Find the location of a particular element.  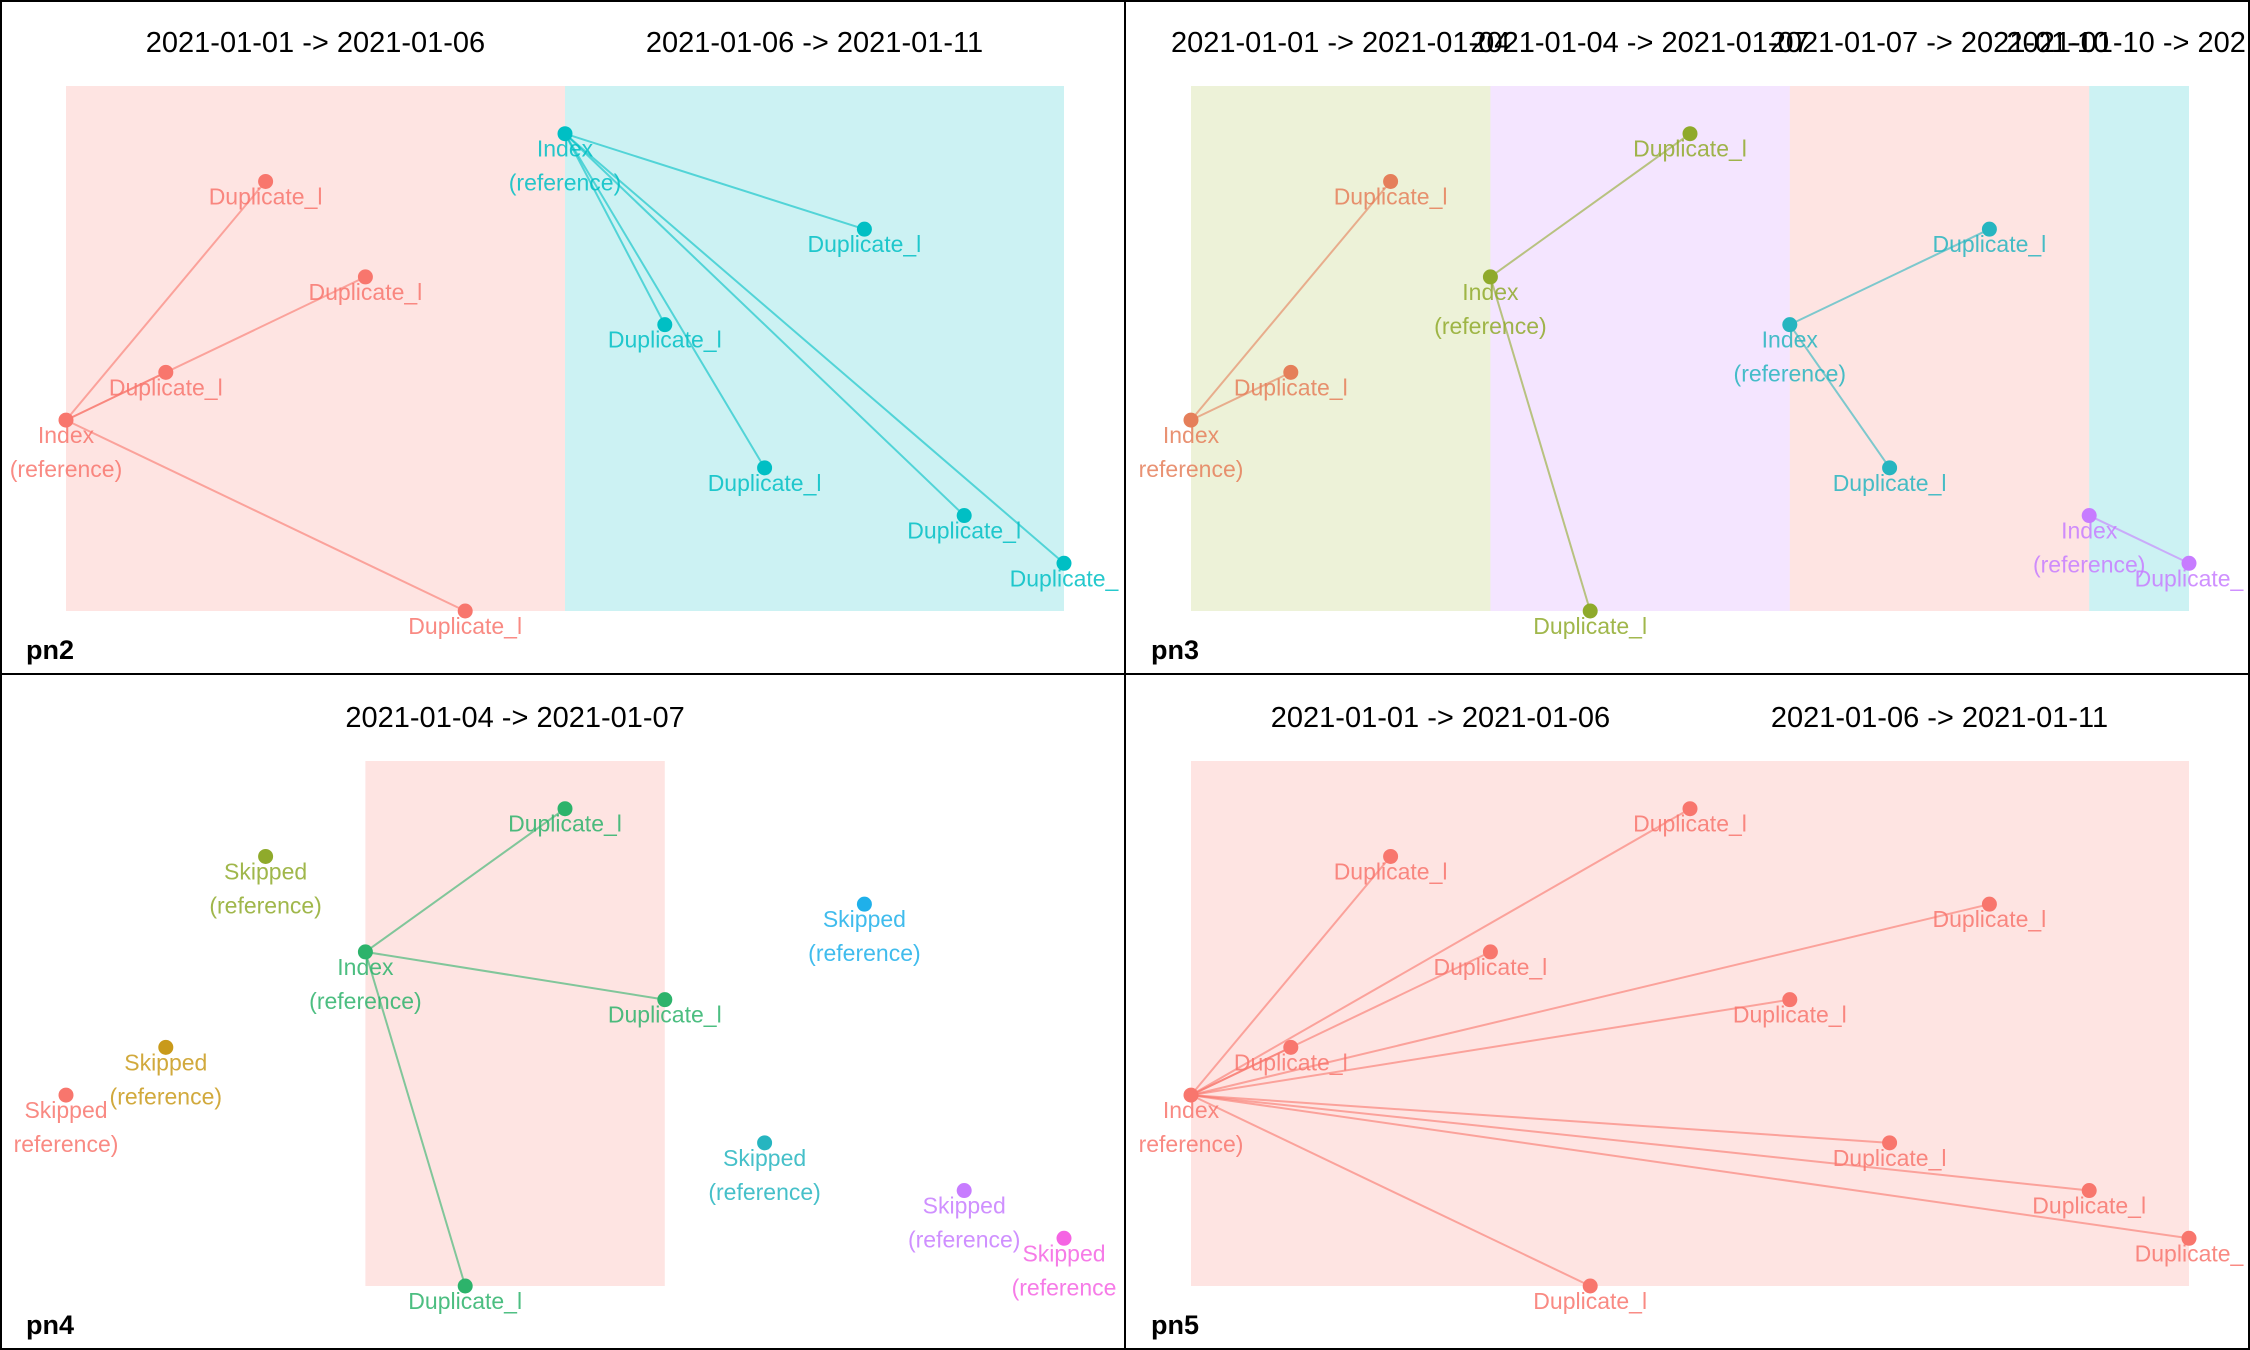

point-b3 is located at coordinates (765, 468).